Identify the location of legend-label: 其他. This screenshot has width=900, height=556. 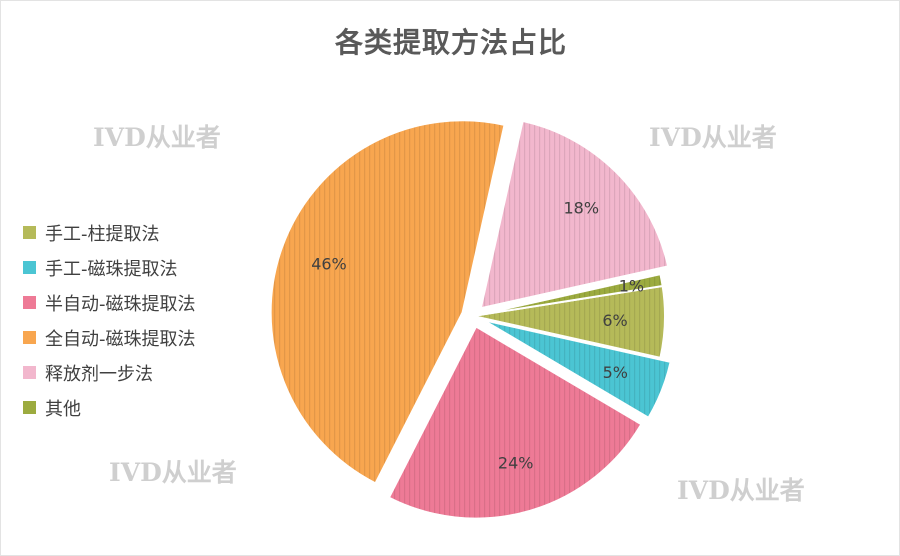
(63, 409).